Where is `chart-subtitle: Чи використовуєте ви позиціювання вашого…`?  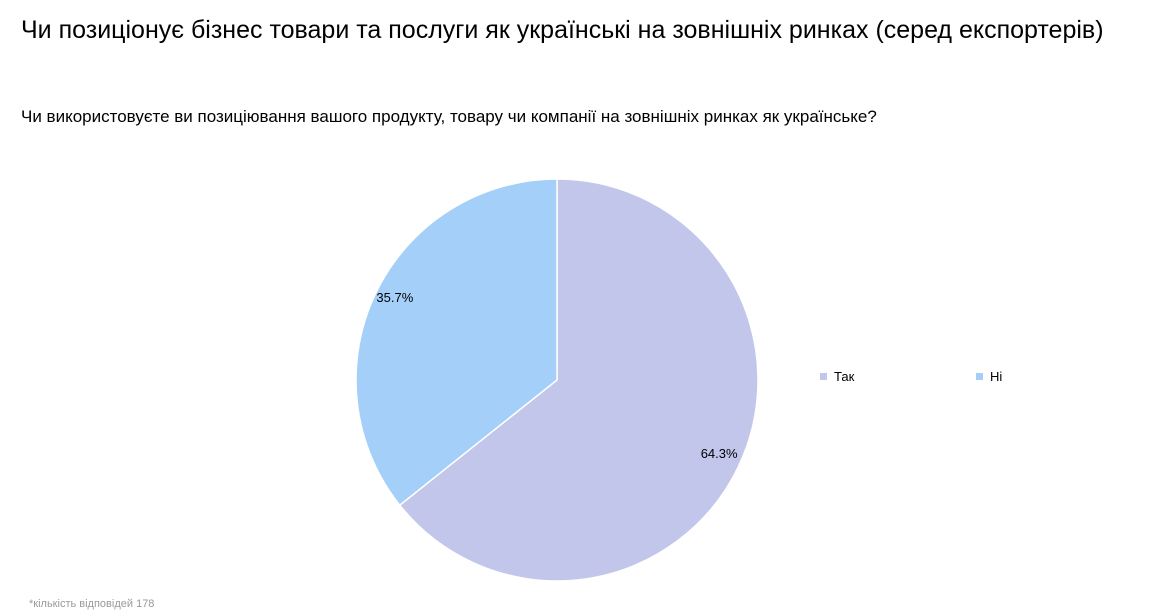 chart-subtitle: Чи використовуєте ви позиціювання вашого… is located at coordinates (449, 116).